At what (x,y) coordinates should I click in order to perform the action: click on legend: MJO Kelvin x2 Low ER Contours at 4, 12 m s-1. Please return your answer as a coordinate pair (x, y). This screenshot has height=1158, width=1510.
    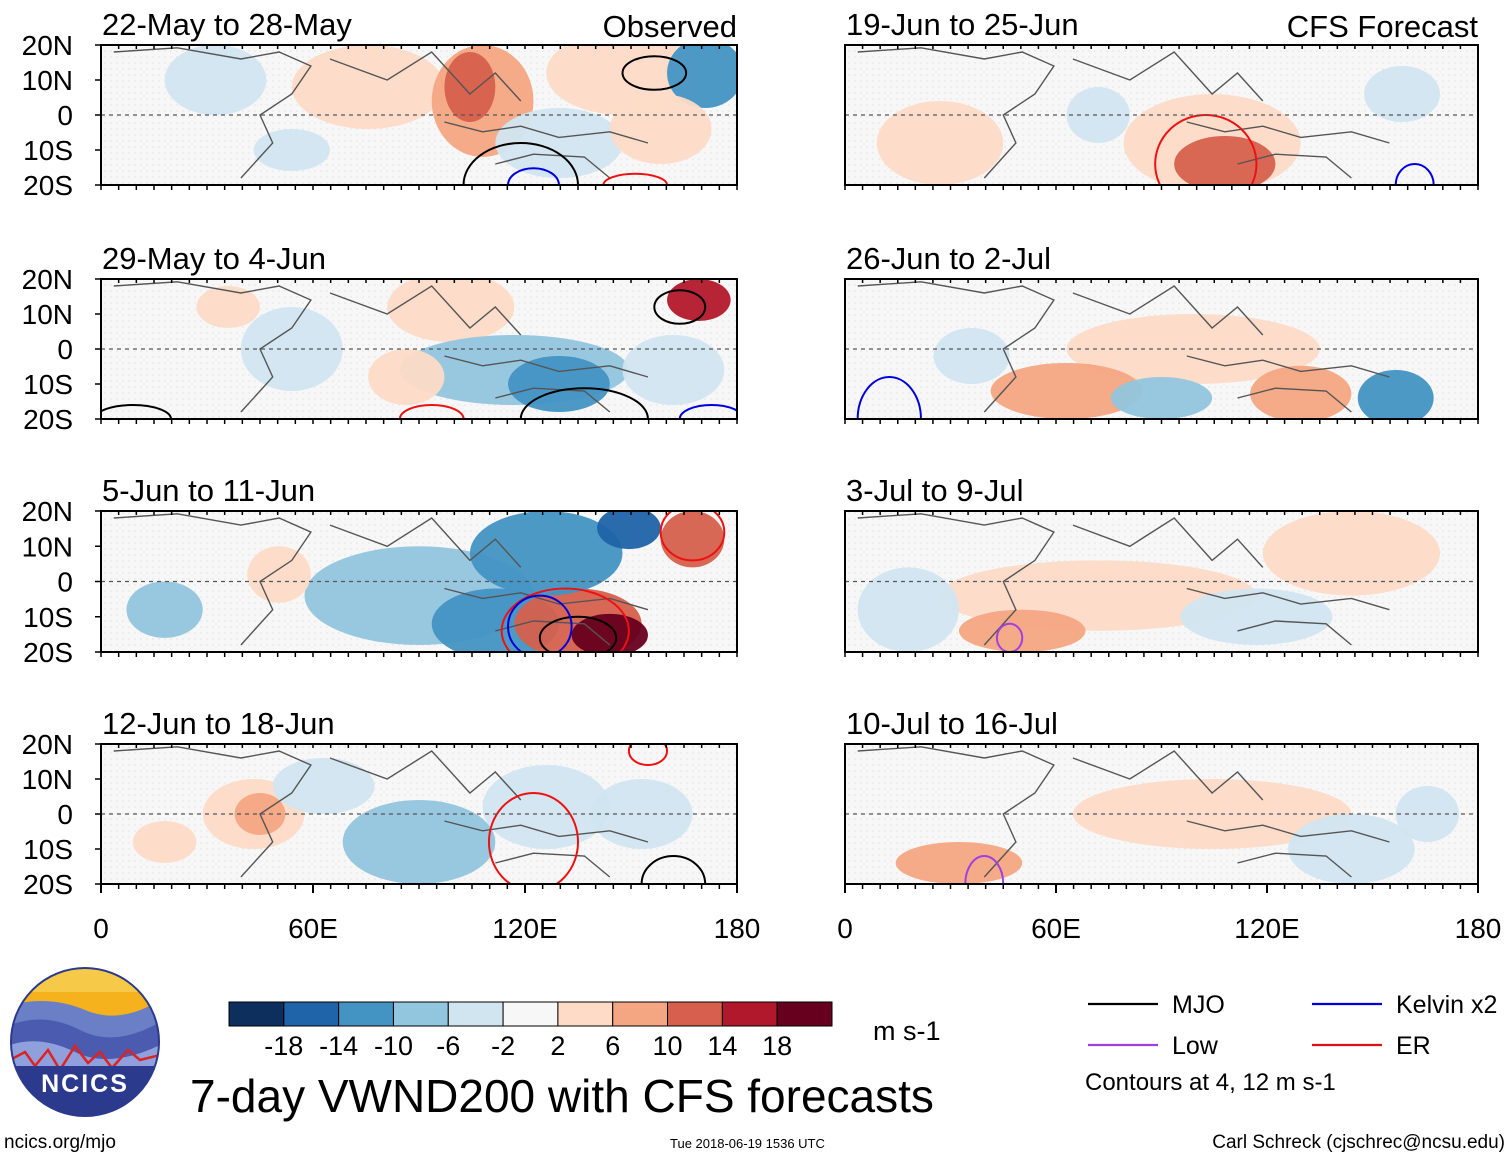
    Looking at the image, I should click on (1291, 1043).